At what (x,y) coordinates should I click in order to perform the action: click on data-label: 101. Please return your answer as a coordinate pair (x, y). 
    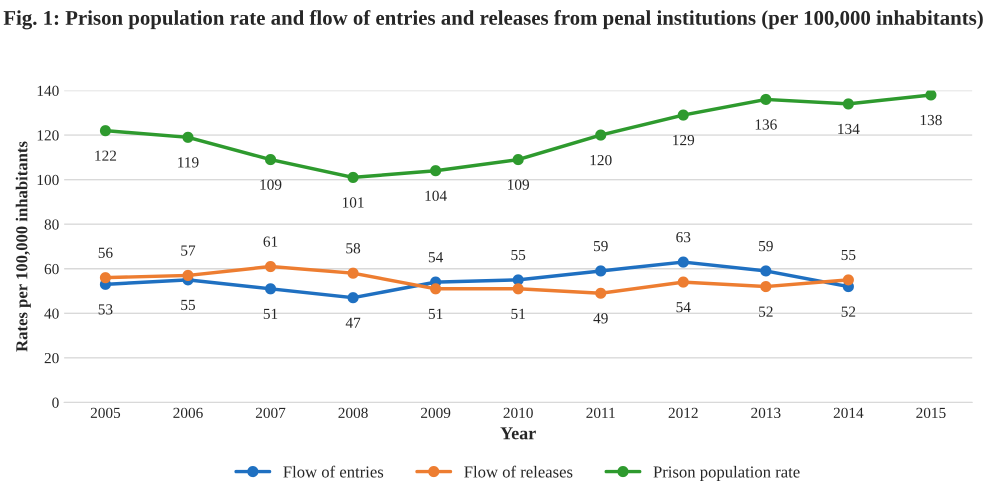
    Looking at the image, I should click on (353, 202).